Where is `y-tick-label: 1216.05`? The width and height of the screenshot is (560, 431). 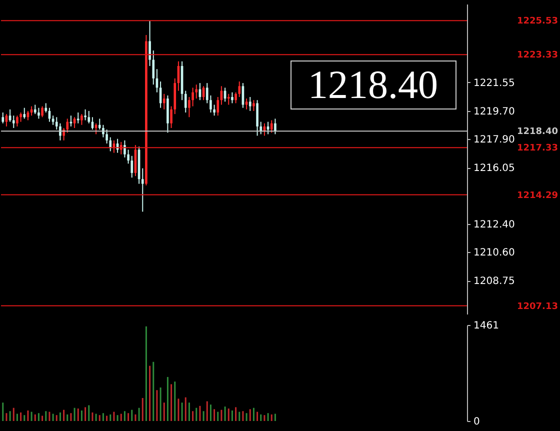
y-tick-label: 1216.05 is located at coordinates (494, 168).